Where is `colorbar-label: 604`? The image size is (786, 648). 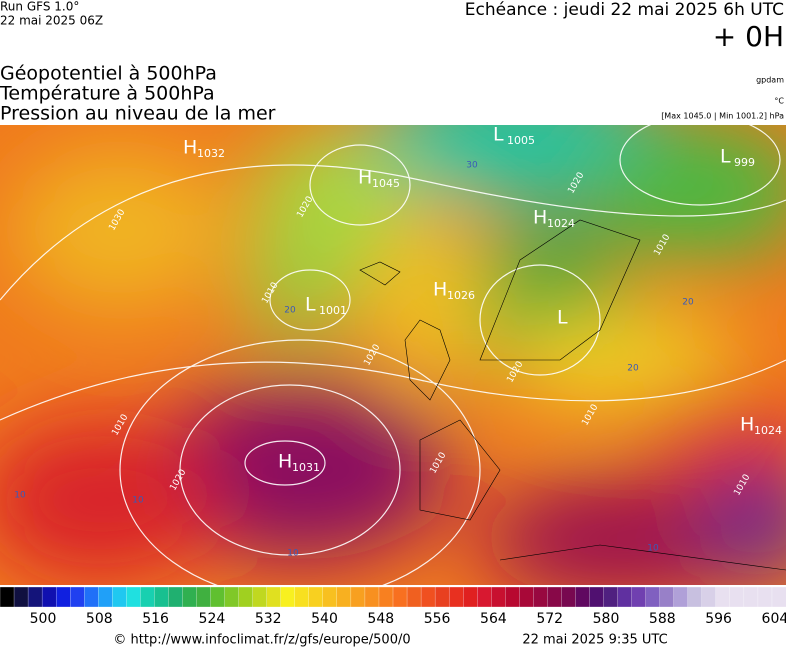
colorbar-label: 604 is located at coordinates (774, 619).